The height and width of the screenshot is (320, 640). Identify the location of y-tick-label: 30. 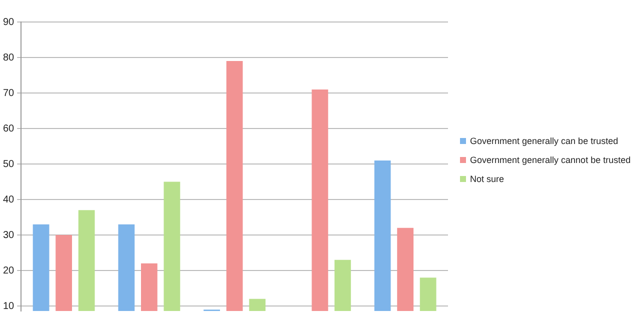
(9, 235).